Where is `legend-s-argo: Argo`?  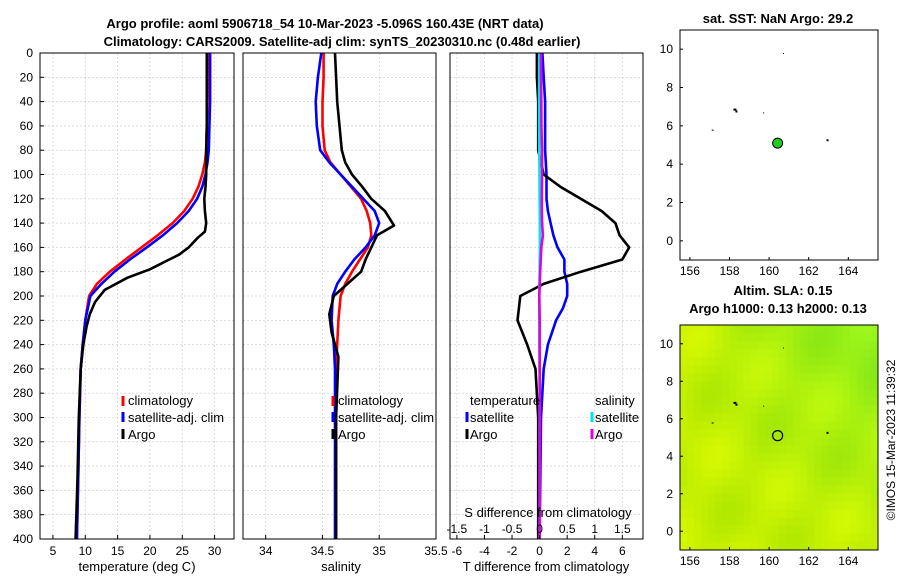
legend-s-argo: Argo is located at coordinates (608, 434).